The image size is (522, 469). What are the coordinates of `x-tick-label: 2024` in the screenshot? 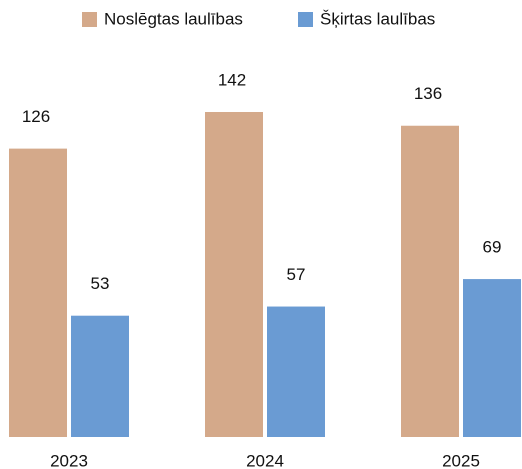 It's located at (265, 460).